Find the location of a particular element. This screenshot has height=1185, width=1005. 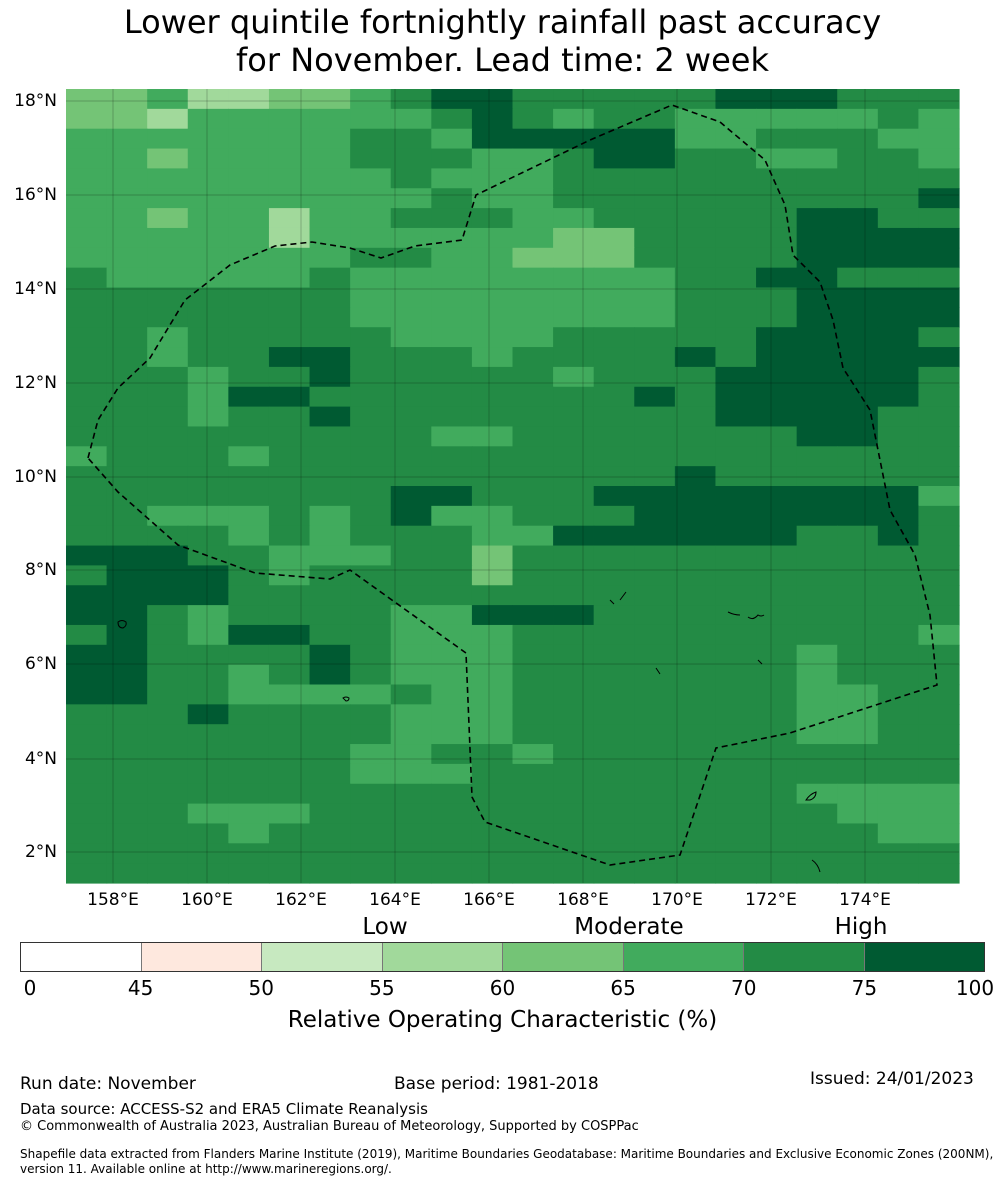

longitude-label: 160°E is located at coordinates (207, 900).